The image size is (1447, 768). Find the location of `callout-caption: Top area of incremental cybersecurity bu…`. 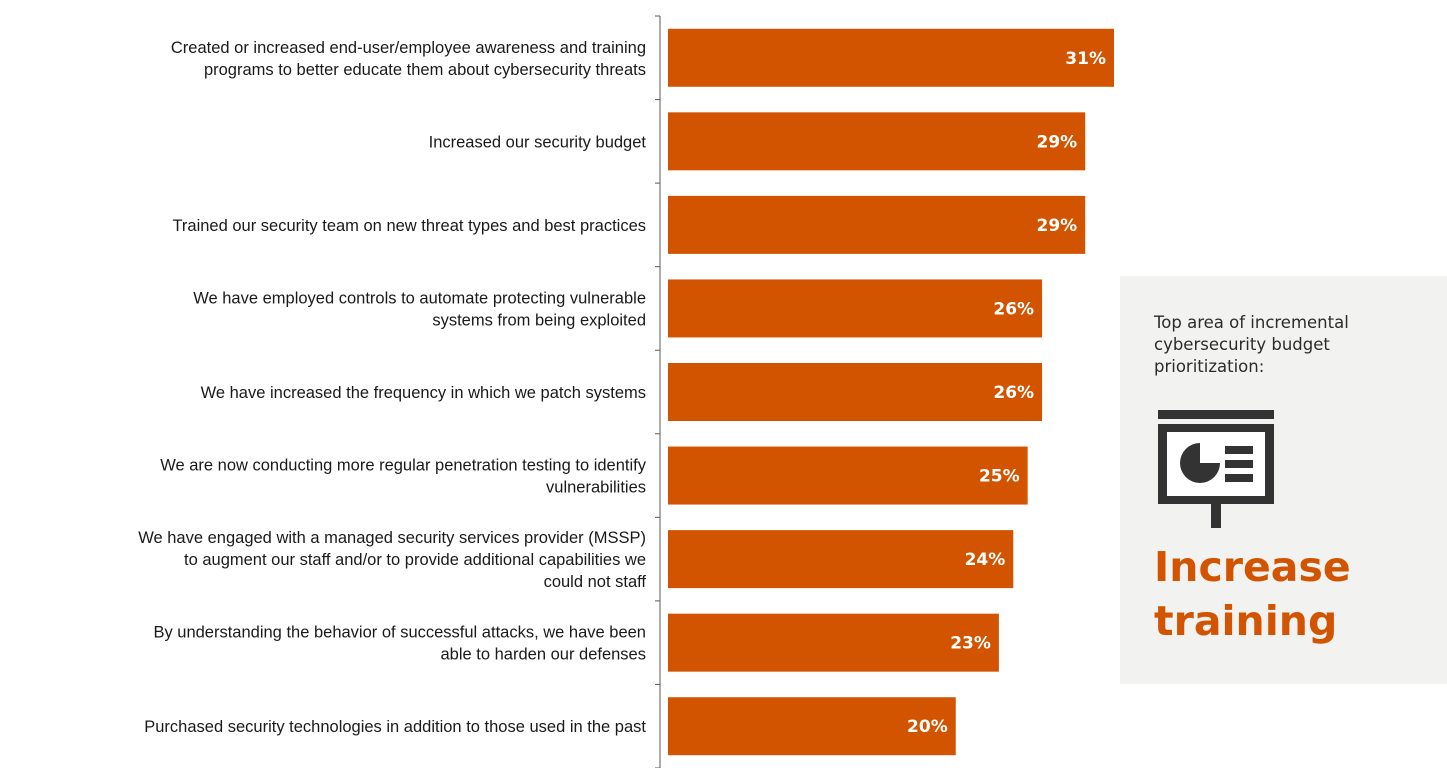

callout-caption: Top area of incremental cybersecurity bu… is located at coordinates (1251, 344).